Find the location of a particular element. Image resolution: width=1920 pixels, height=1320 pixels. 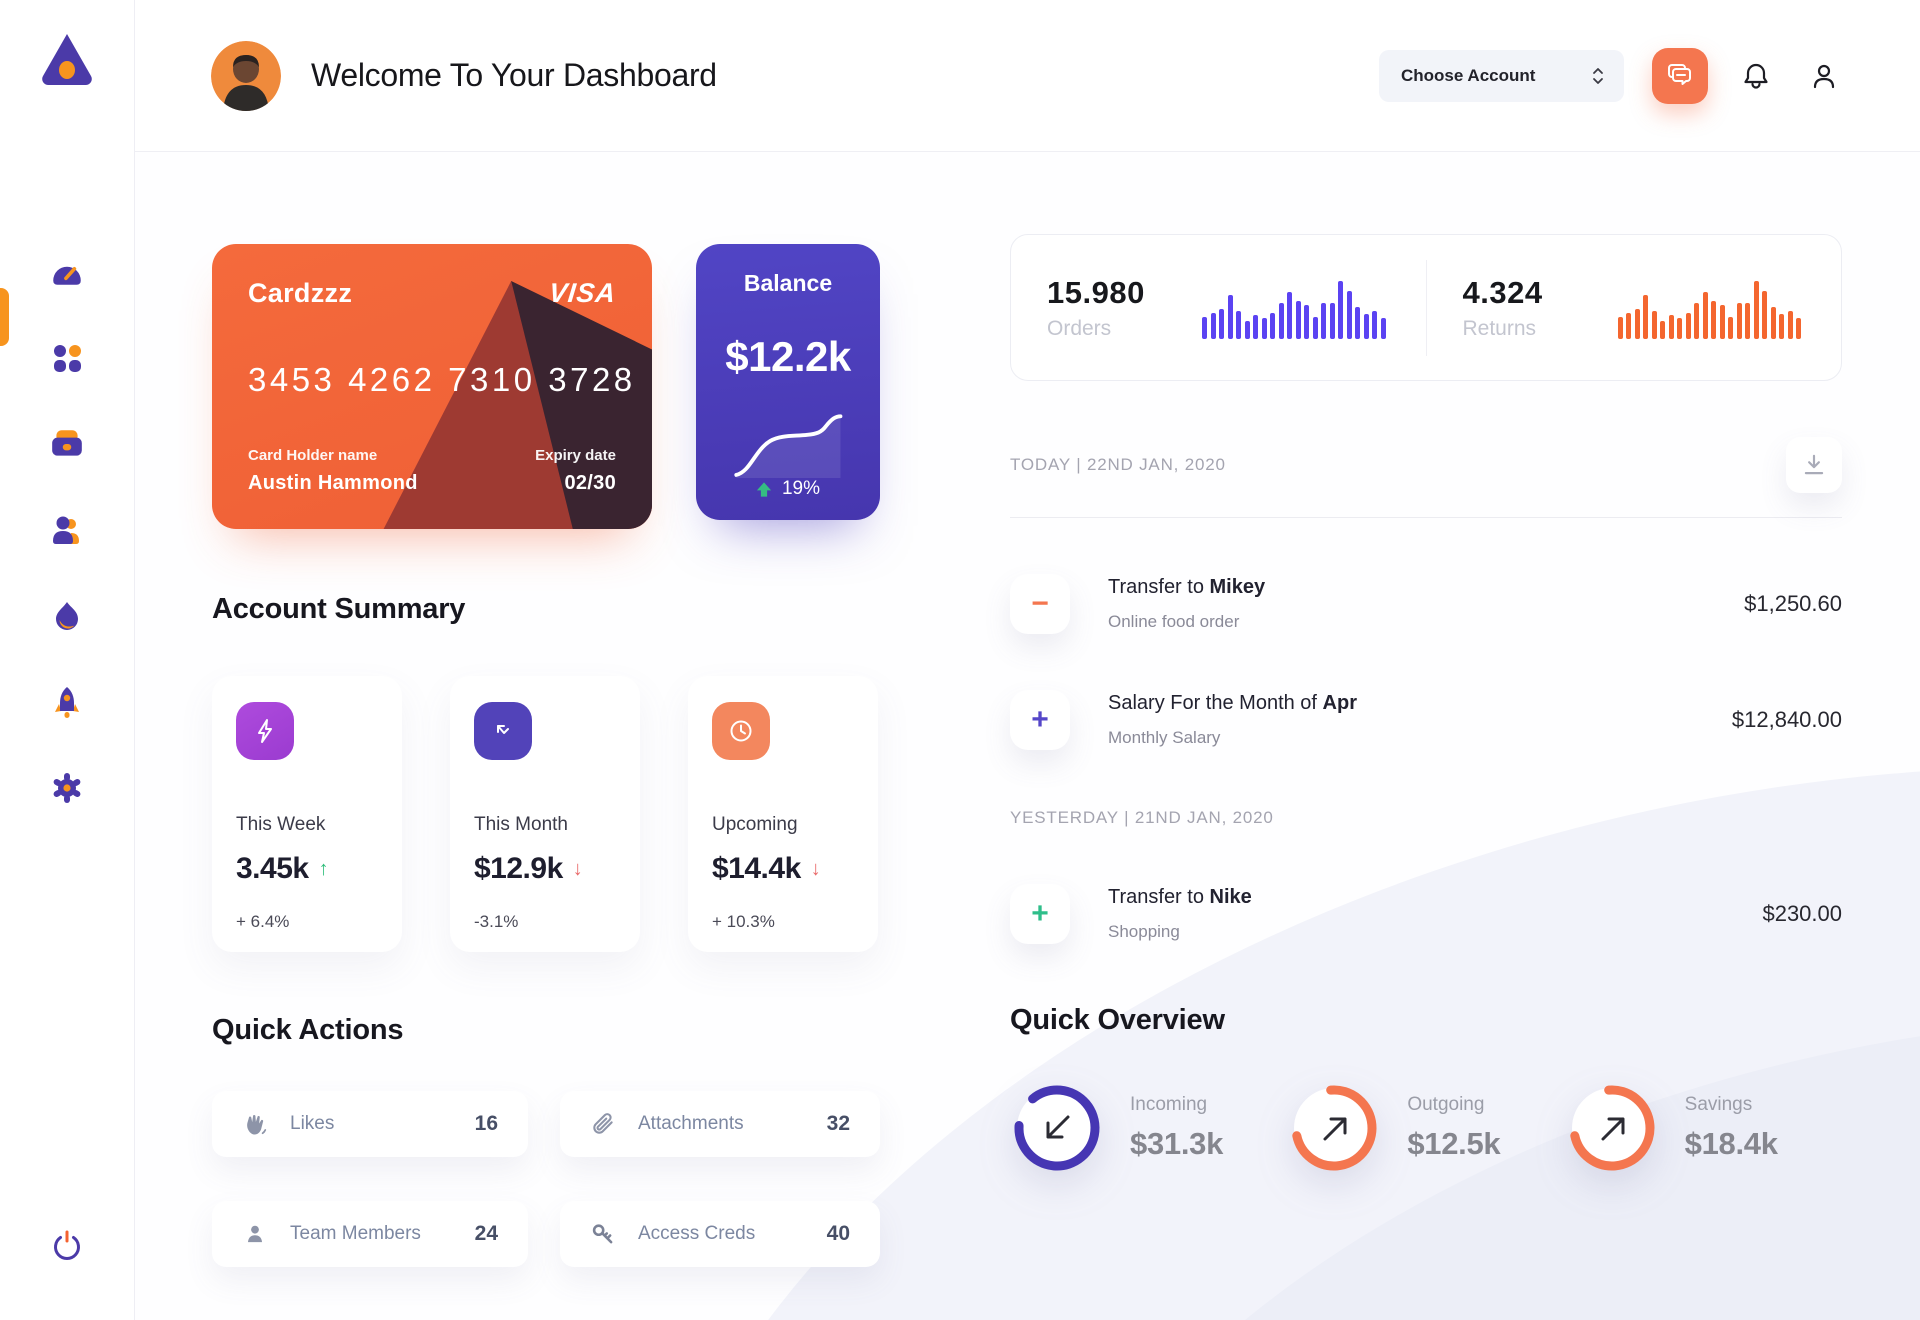

arrow-down-left-icon is located at coordinates (1058, 1127).